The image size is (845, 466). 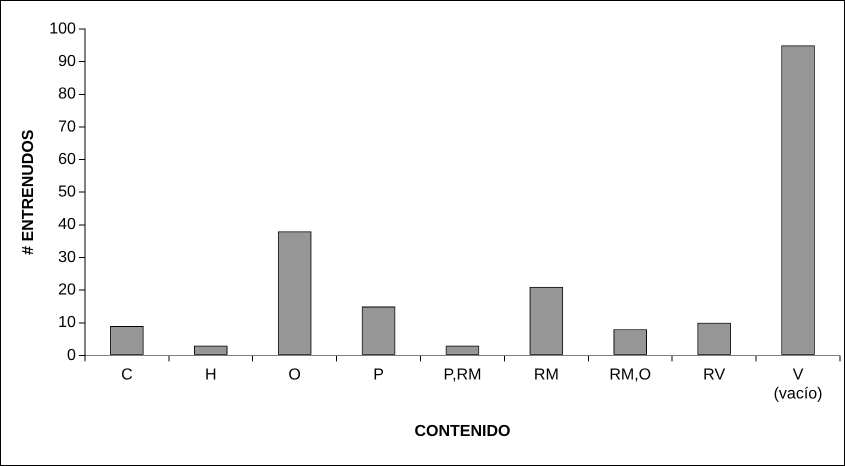 I want to click on y-tick-label: 10, so click(x=67, y=323).